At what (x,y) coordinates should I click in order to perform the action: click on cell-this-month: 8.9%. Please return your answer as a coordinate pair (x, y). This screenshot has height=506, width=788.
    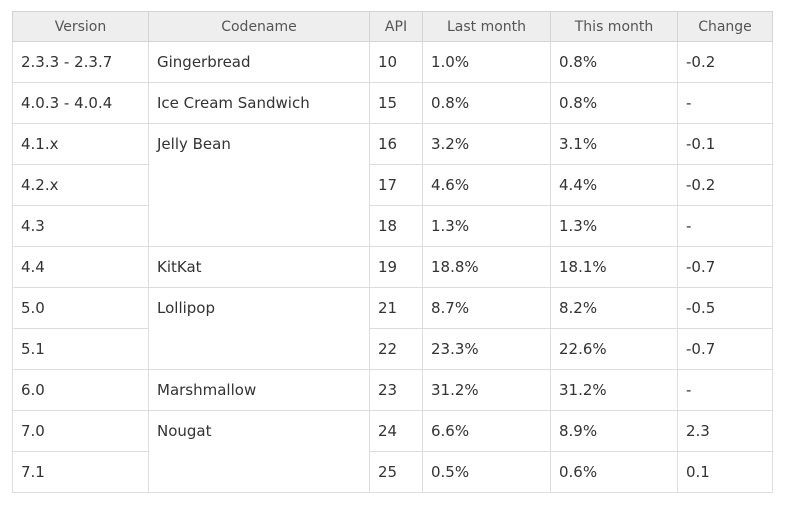
    Looking at the image, I should click on (614, 431).